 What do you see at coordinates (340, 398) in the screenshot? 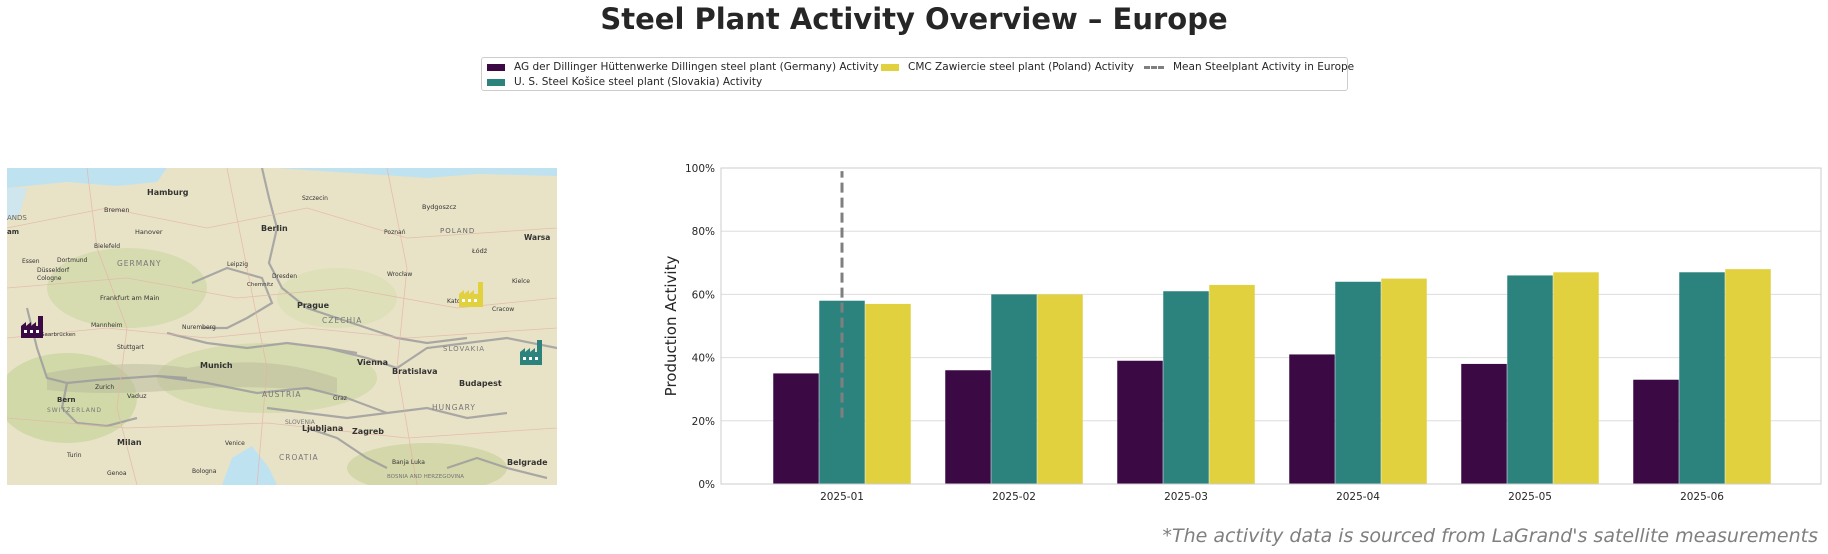
I see `map-label: Graz` at bounding box center [340, 398].